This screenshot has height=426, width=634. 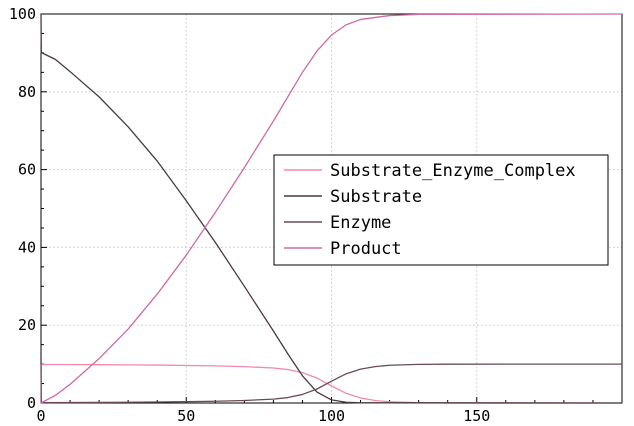 I want to click on x-tick-label: 150, so click(x=476, y=416).